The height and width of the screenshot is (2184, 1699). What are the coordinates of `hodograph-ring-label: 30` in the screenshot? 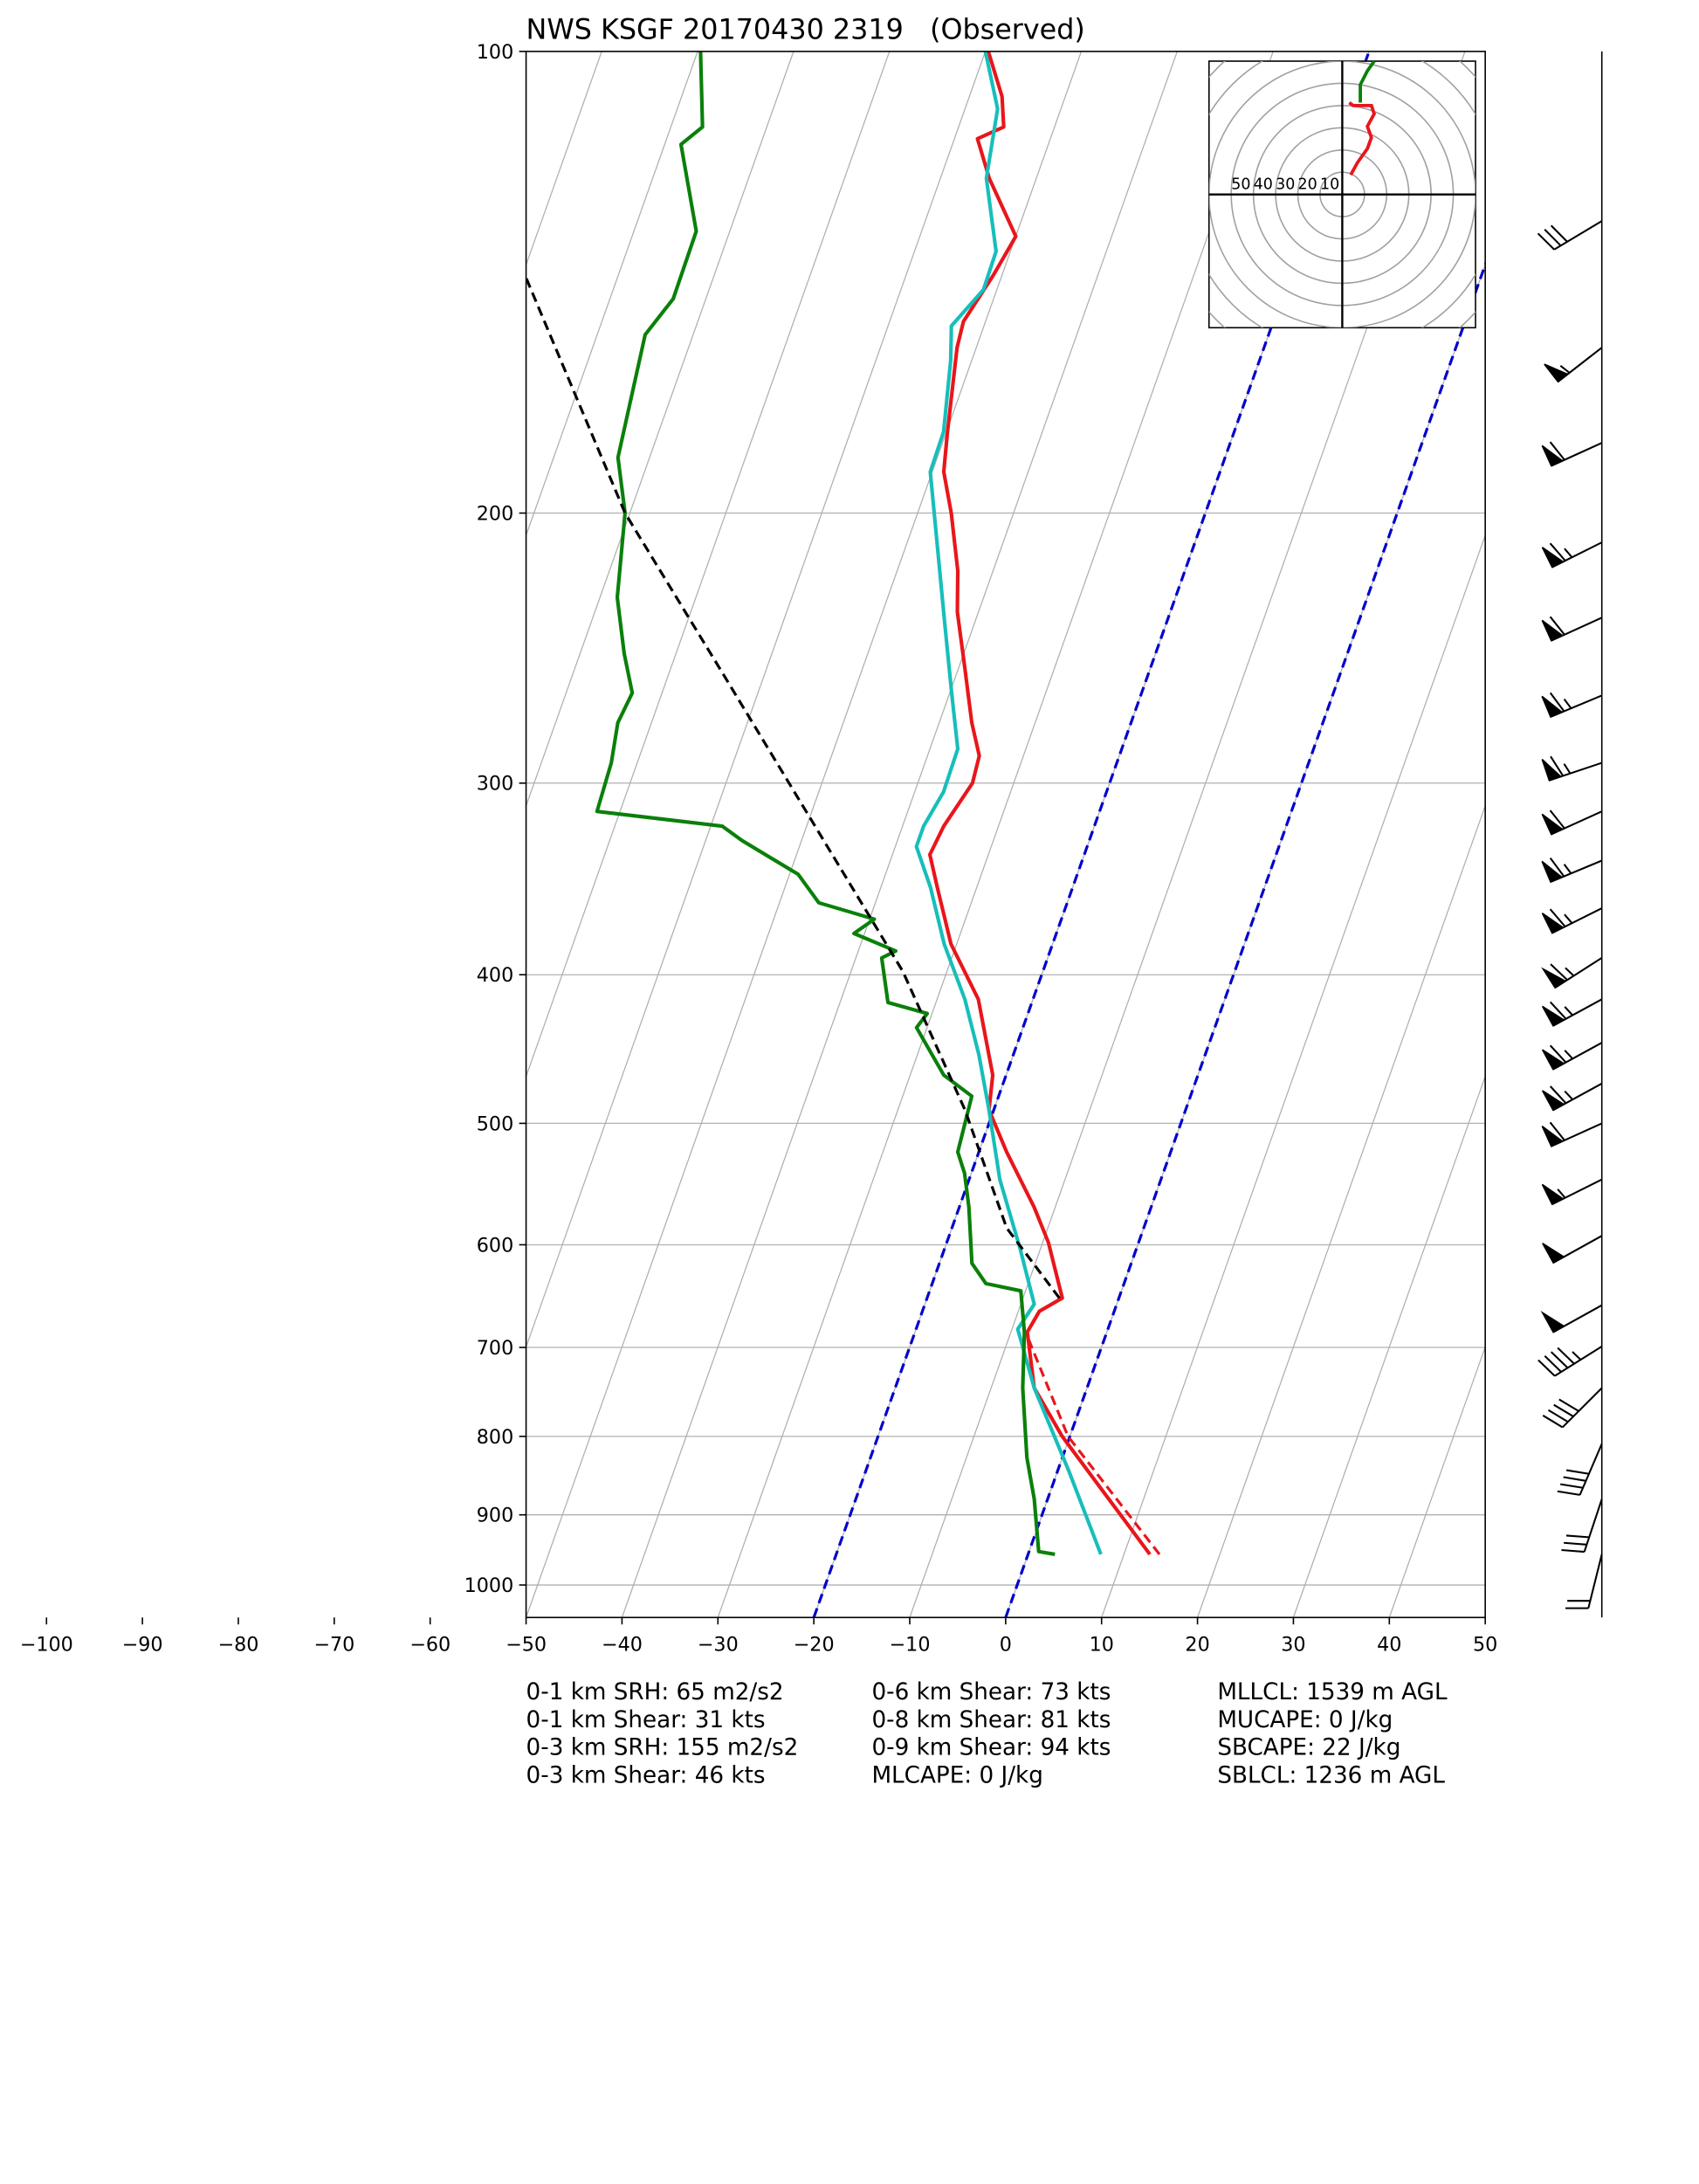 It's located at (1285, 184).